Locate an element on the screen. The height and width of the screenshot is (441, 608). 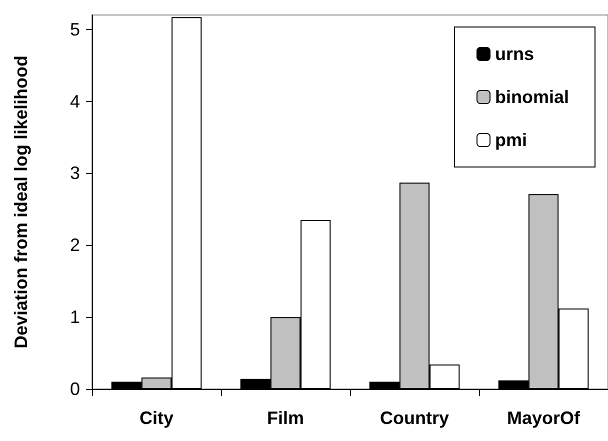
x-tick-label: Country is located at coordinates (414, 418).